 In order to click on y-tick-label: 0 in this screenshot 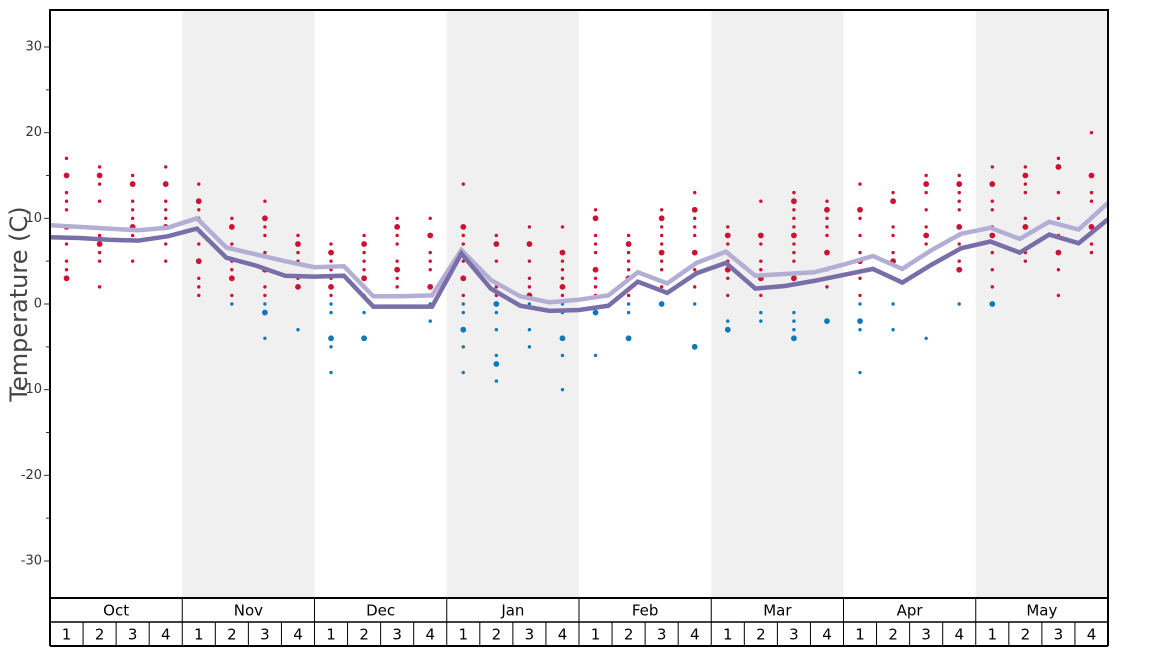, I will do `click(38, 304)`.